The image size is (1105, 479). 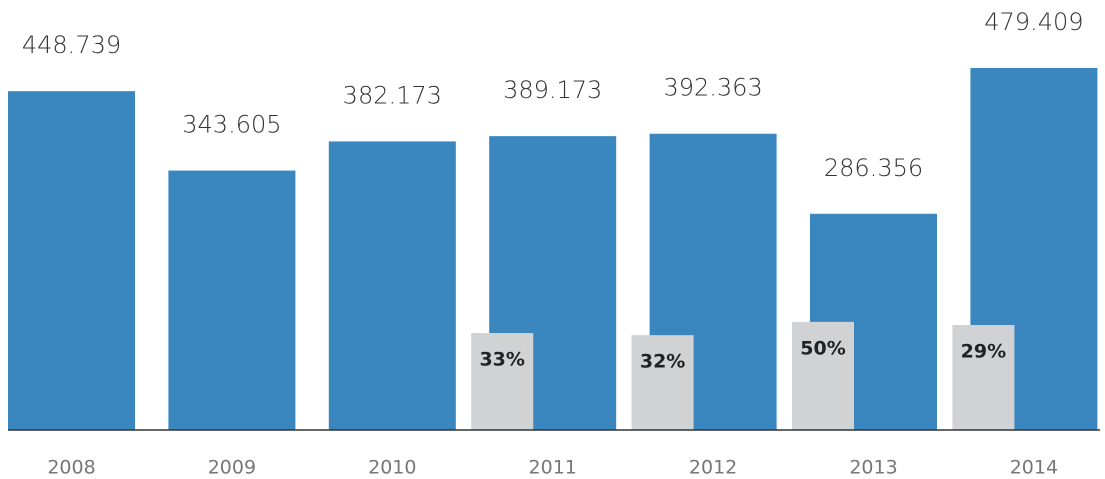 What do you see at coordinates (662, 362) in the screenshot?
I see `share-label: 32%` at bounding box center [662, 362].